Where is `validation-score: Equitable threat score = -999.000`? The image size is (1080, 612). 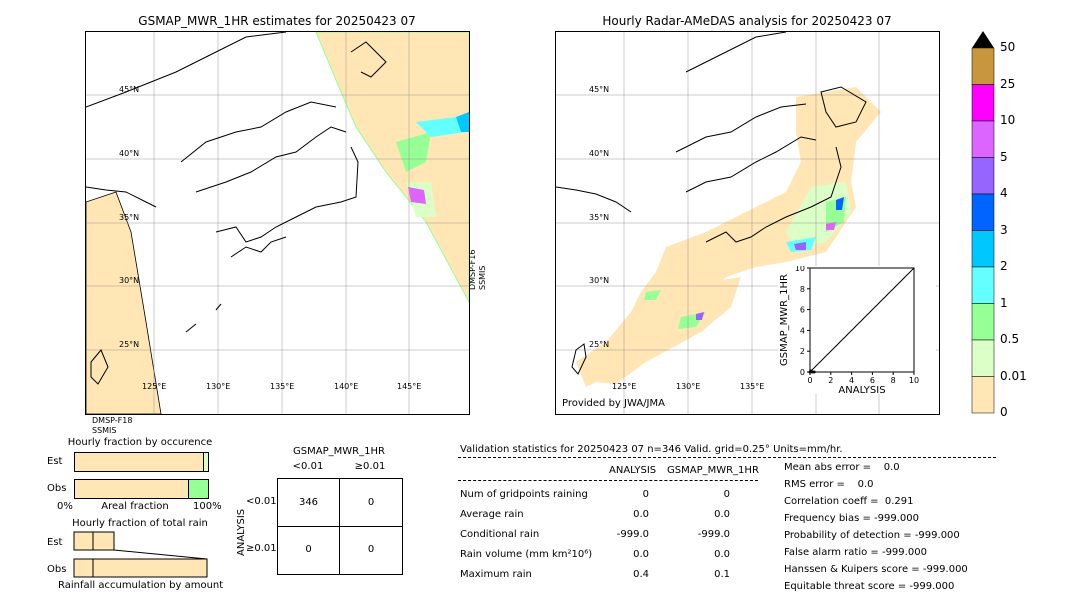 validation-score: Equitable threat score = -999.000 is located at coordinates (869, 586).